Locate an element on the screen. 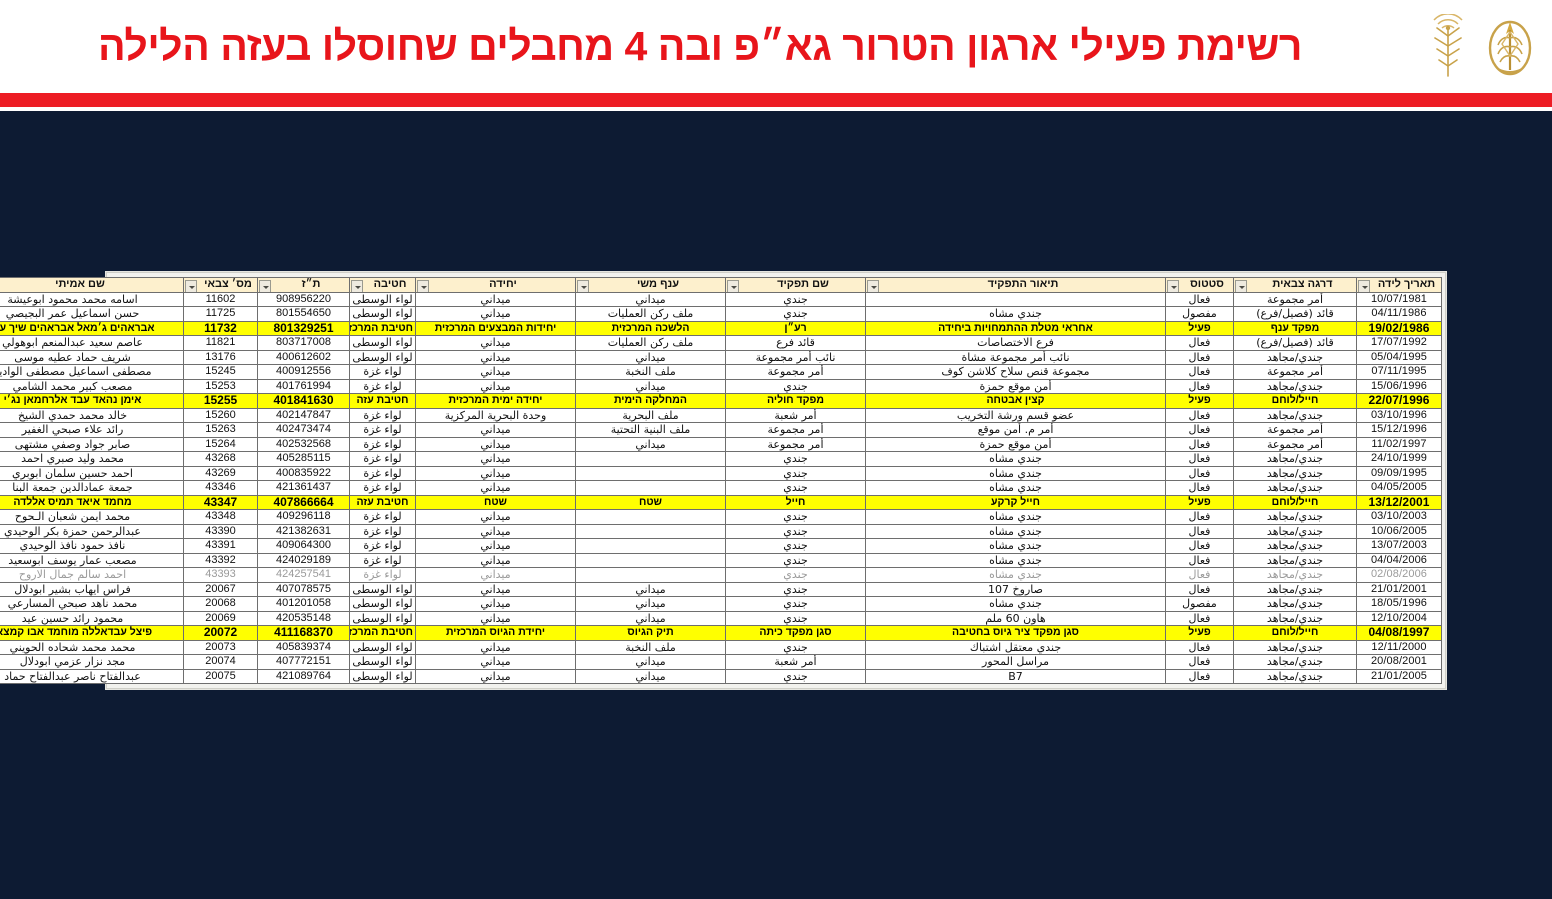  cell-military_no: 43346 is located at coordinates (220, 488).